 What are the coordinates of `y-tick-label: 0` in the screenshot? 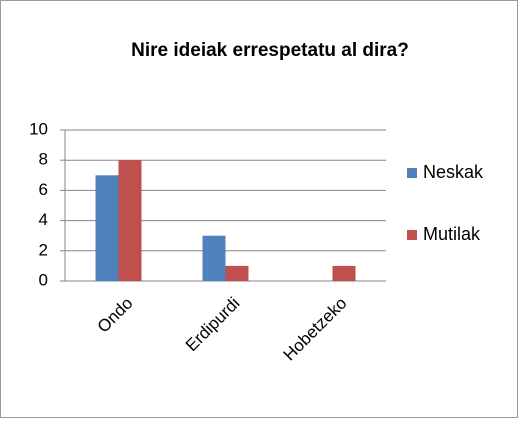 It's located at (43, 279).